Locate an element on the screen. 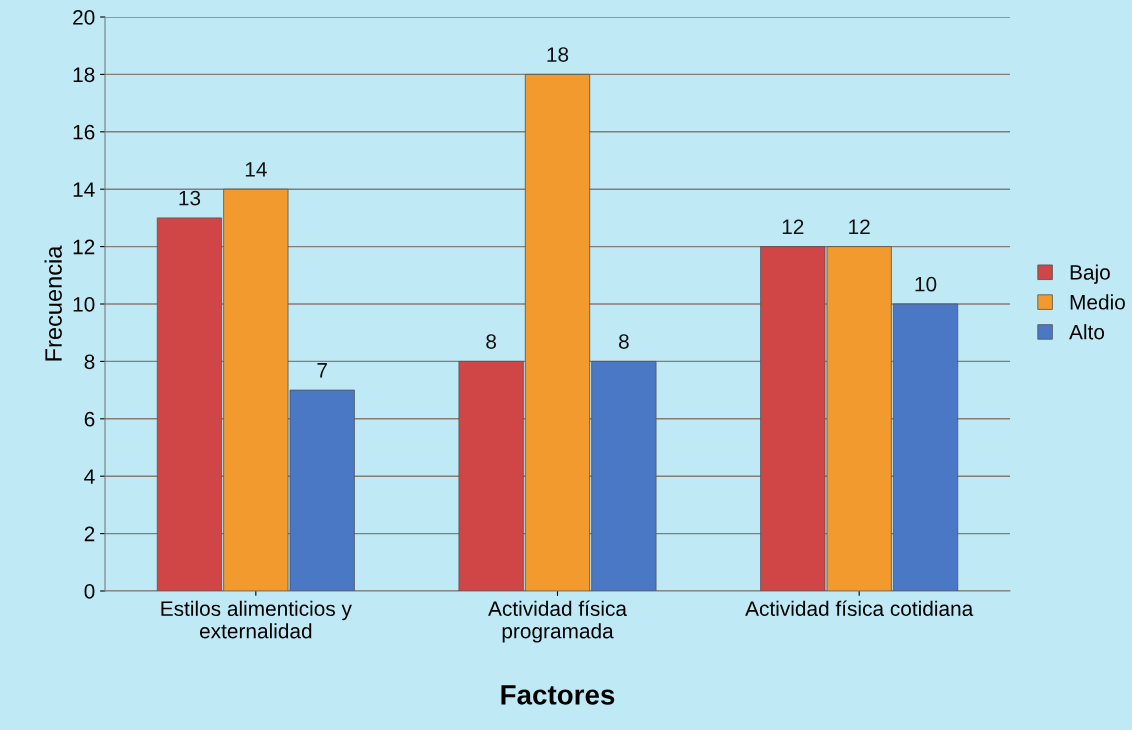 This screenshot has width=1132, height=730. y-tick-label: 12 is located at coordinates (84, 247).